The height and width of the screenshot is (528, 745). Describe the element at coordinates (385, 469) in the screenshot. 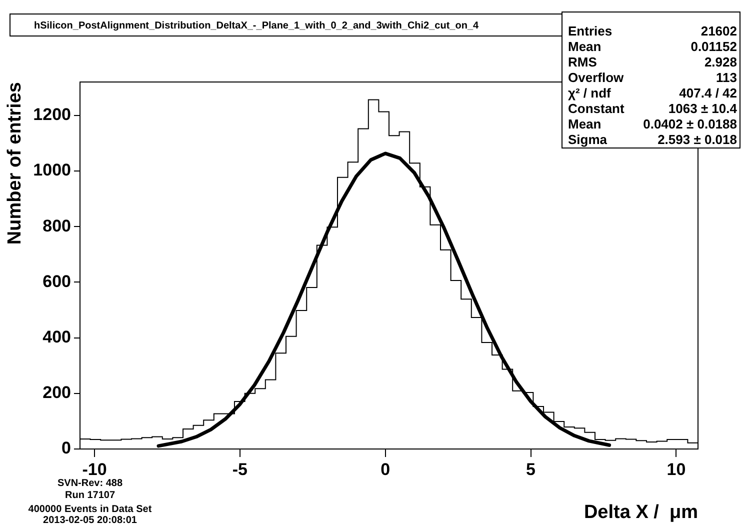

I see `x-tick-label: 0` at that location.